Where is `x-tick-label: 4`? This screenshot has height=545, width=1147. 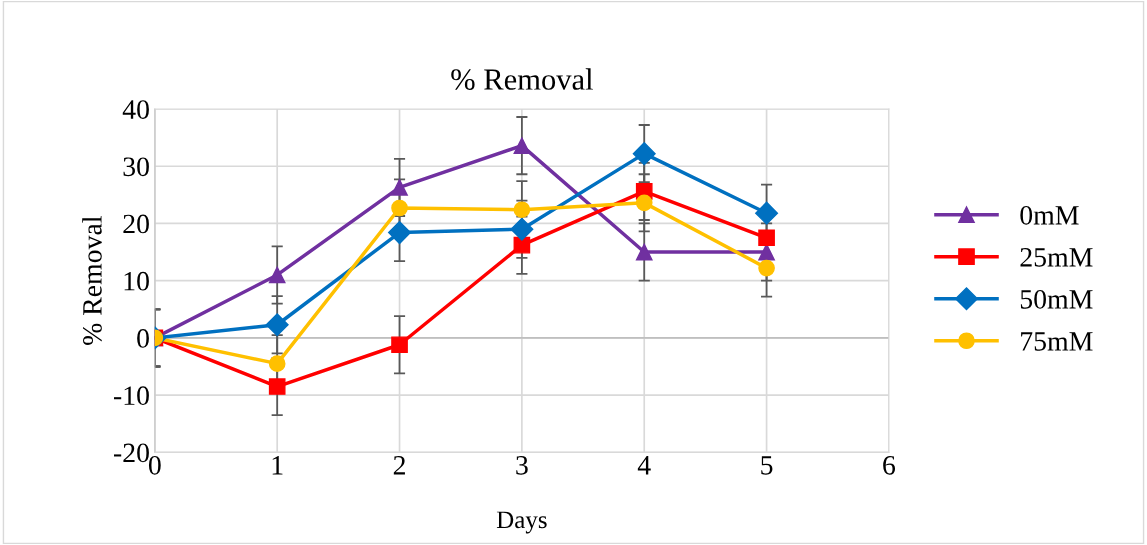 x-tick-label: 4 is located at coordinates (644, 465).